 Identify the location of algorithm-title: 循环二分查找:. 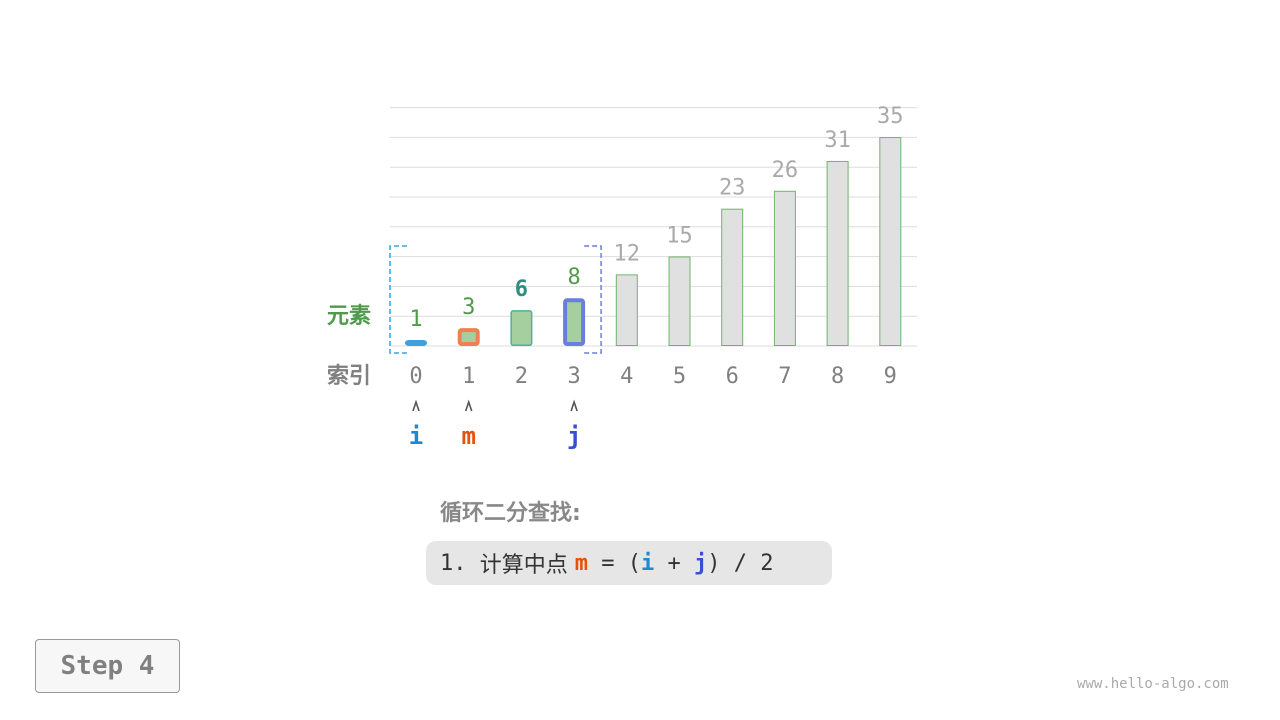
(510, 513).